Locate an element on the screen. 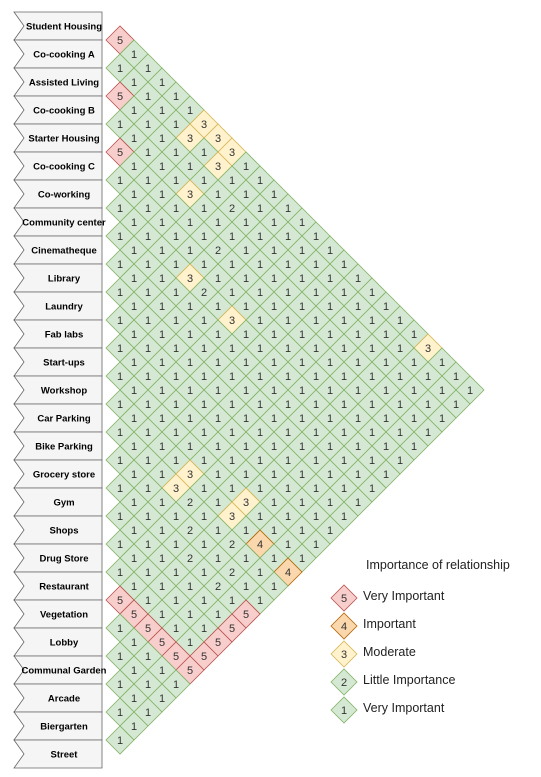  svg-text: Vegetation is located at coordinates (64, 615).